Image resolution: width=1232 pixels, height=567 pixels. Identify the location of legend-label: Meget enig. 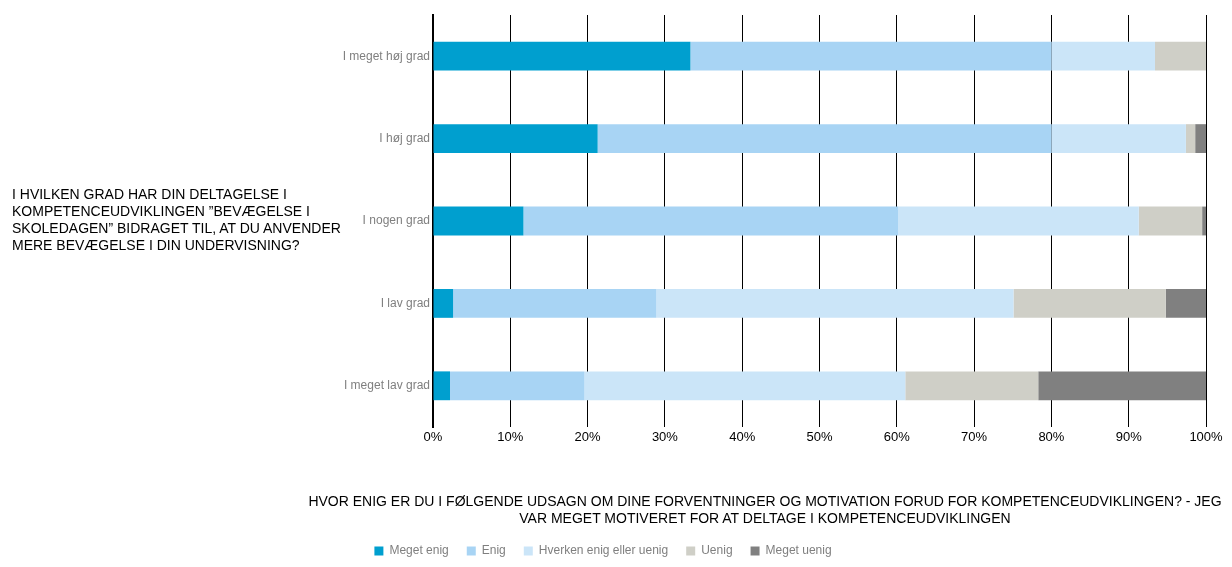
(419, 550).